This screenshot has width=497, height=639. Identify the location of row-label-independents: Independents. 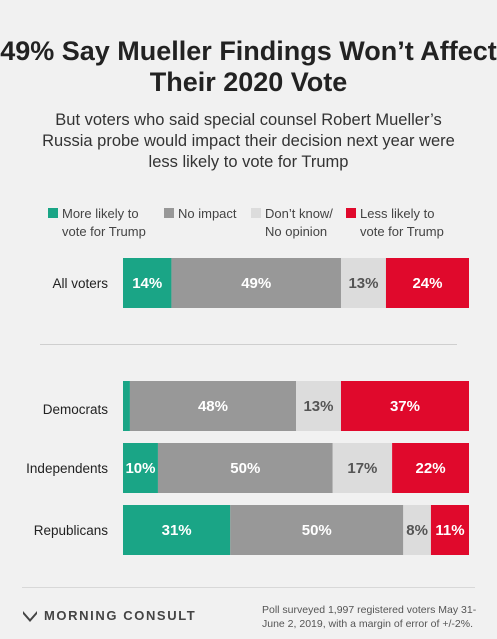
(67, 468).